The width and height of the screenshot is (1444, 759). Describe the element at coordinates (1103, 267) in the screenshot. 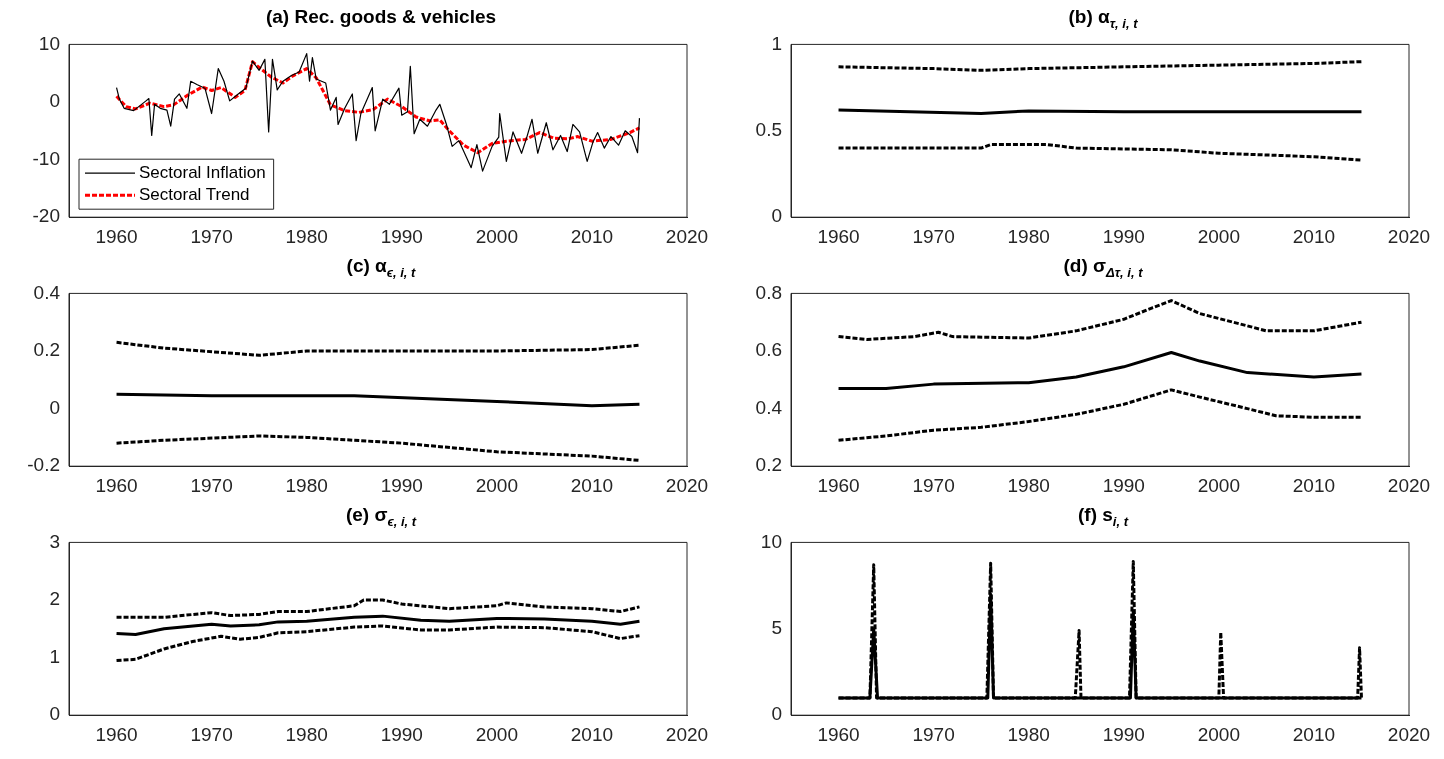

I see `chart-title: (d) σ$_{Δτ, i, t}$` at that location.